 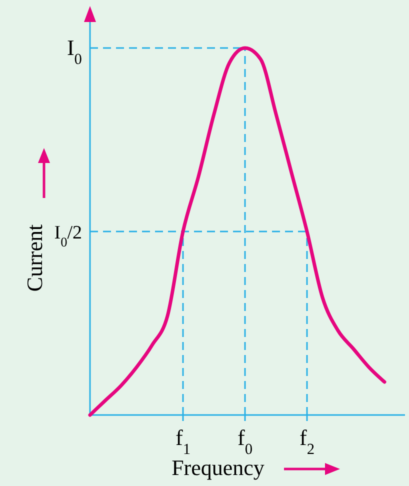 What do you see at coordinates (307, 441) in the screenshot?
I see `x-tick-label: f$_{2}$` at bounding box center [307, 441].